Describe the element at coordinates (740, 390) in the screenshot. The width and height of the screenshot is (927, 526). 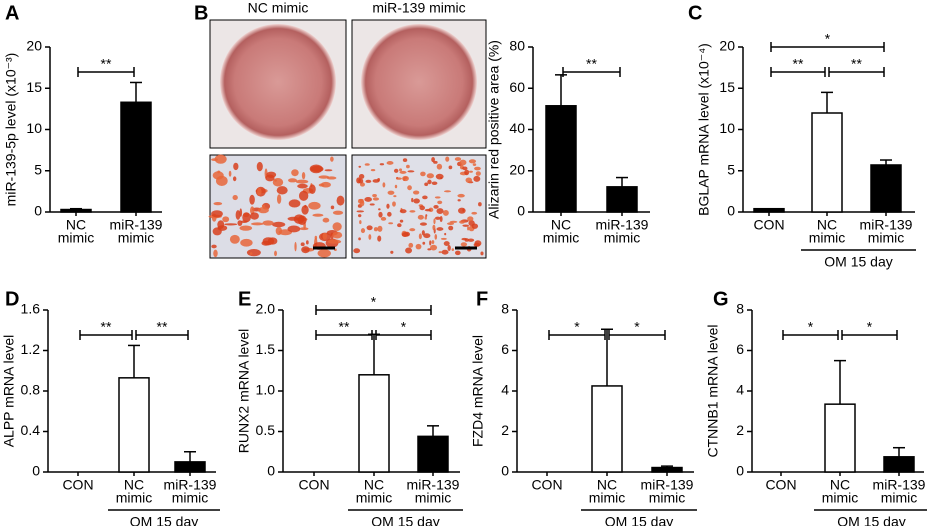
I see `y-tick-label: 4` at that location.